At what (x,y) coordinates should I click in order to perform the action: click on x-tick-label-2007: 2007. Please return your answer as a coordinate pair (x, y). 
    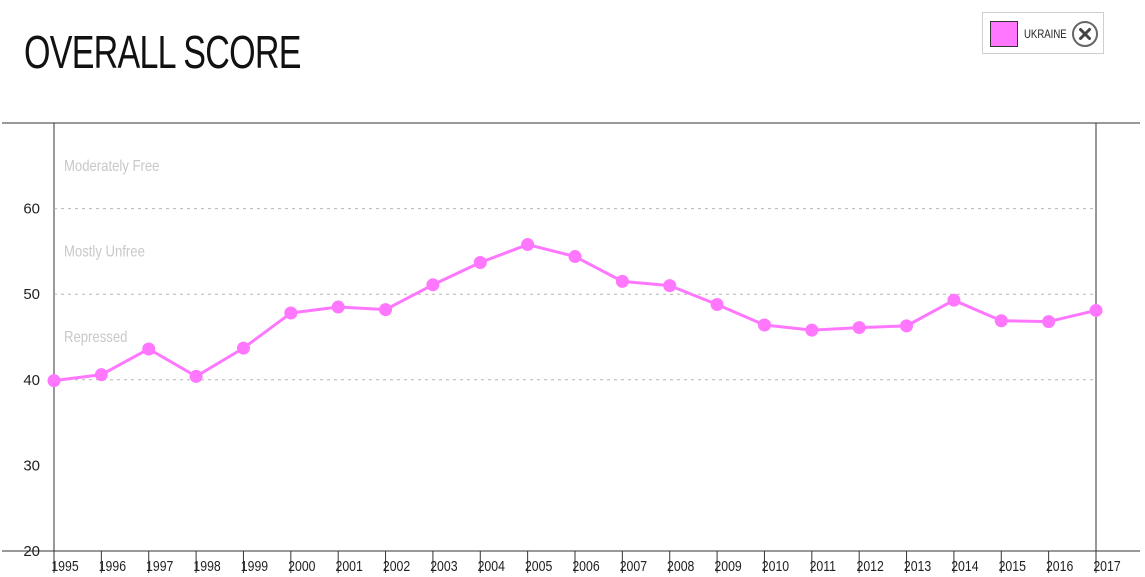
    Looking at the image, I should click on (633, 566).